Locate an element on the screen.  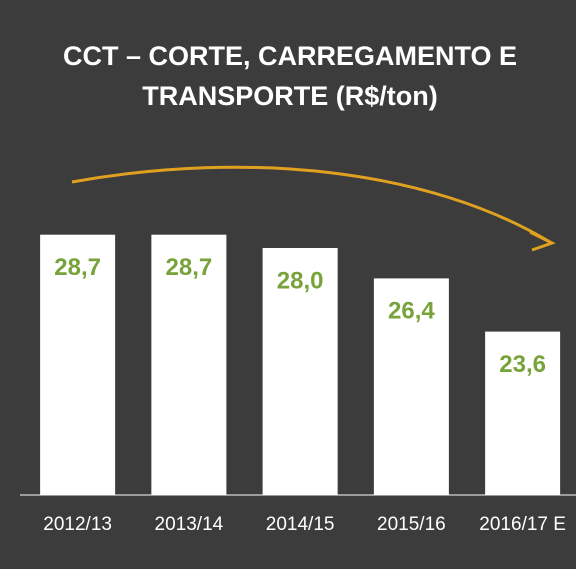
value-label: 23,6 is located at coordinates (522, 364).